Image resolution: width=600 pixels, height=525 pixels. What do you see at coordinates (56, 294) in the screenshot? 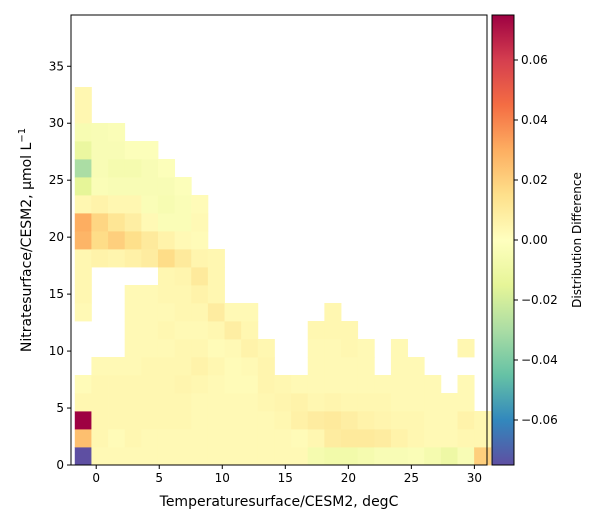
I see `y-tick-label: 15` at bounding box center [56, 294].